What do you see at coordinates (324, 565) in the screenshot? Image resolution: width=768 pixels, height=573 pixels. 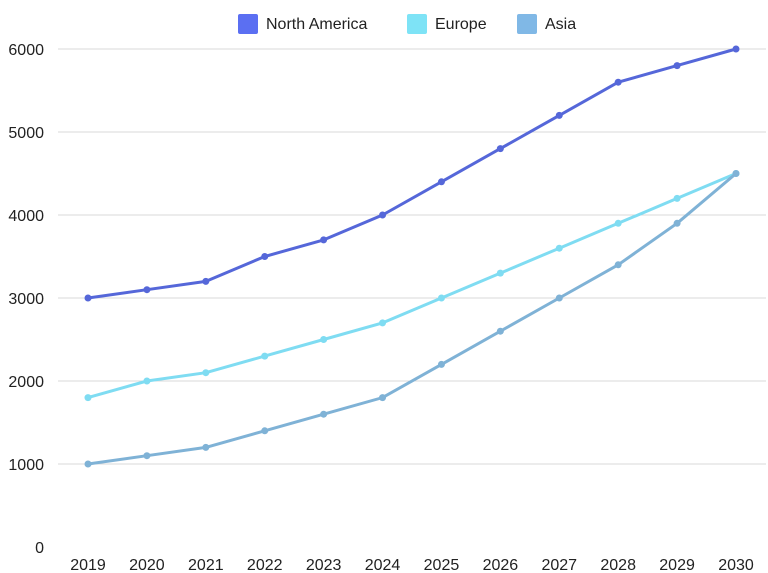 I see `x-tick-label: 2023` at bounding box center [324, 565].